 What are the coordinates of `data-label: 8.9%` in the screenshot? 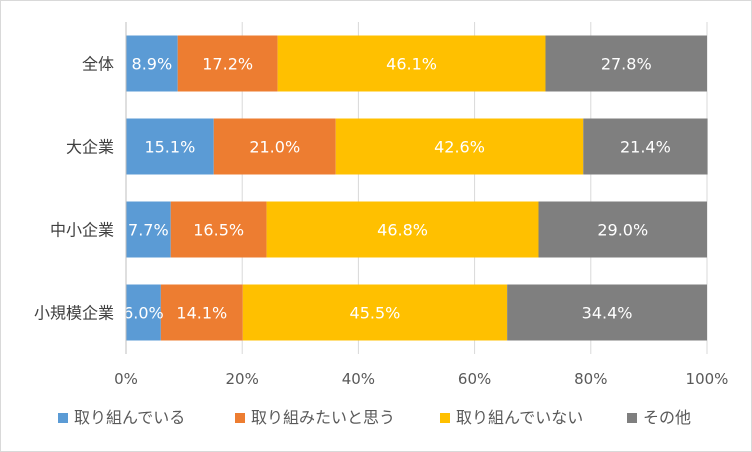 It's located at (152, 64).